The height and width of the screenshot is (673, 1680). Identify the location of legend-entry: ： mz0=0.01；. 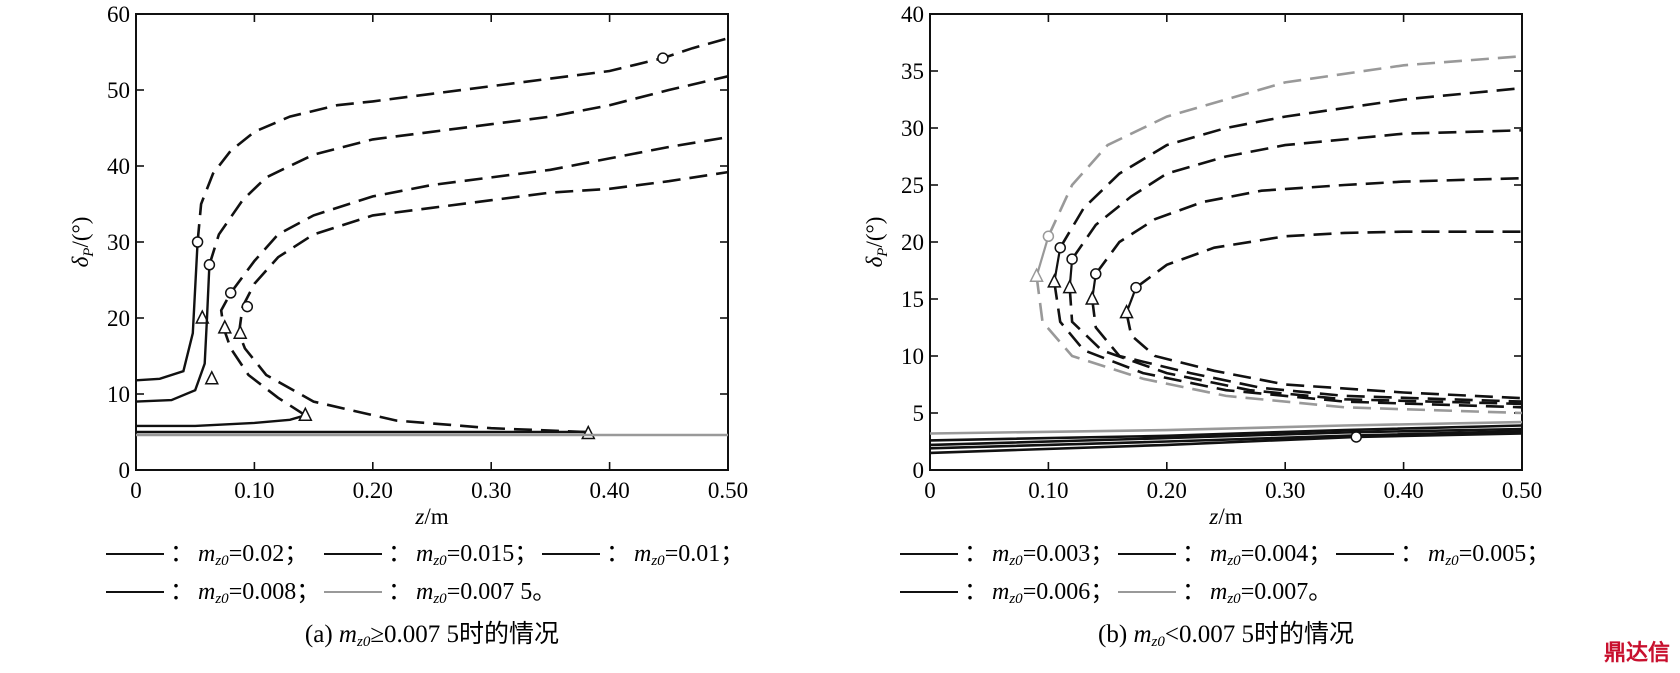
(675, 555).